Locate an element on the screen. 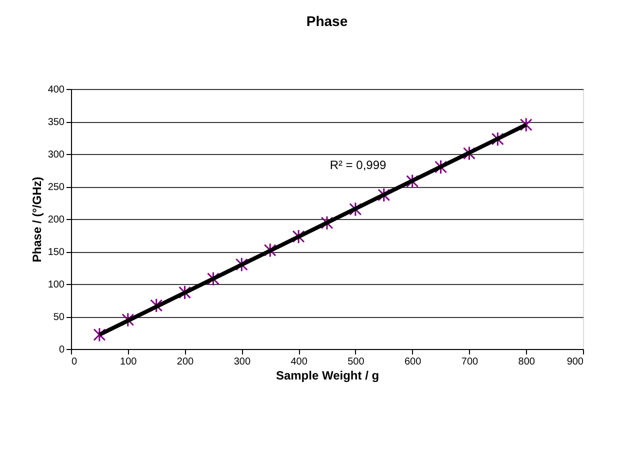 The image size is (633, 452). x-tick-label: 700 is located at coordinates (469, 362).